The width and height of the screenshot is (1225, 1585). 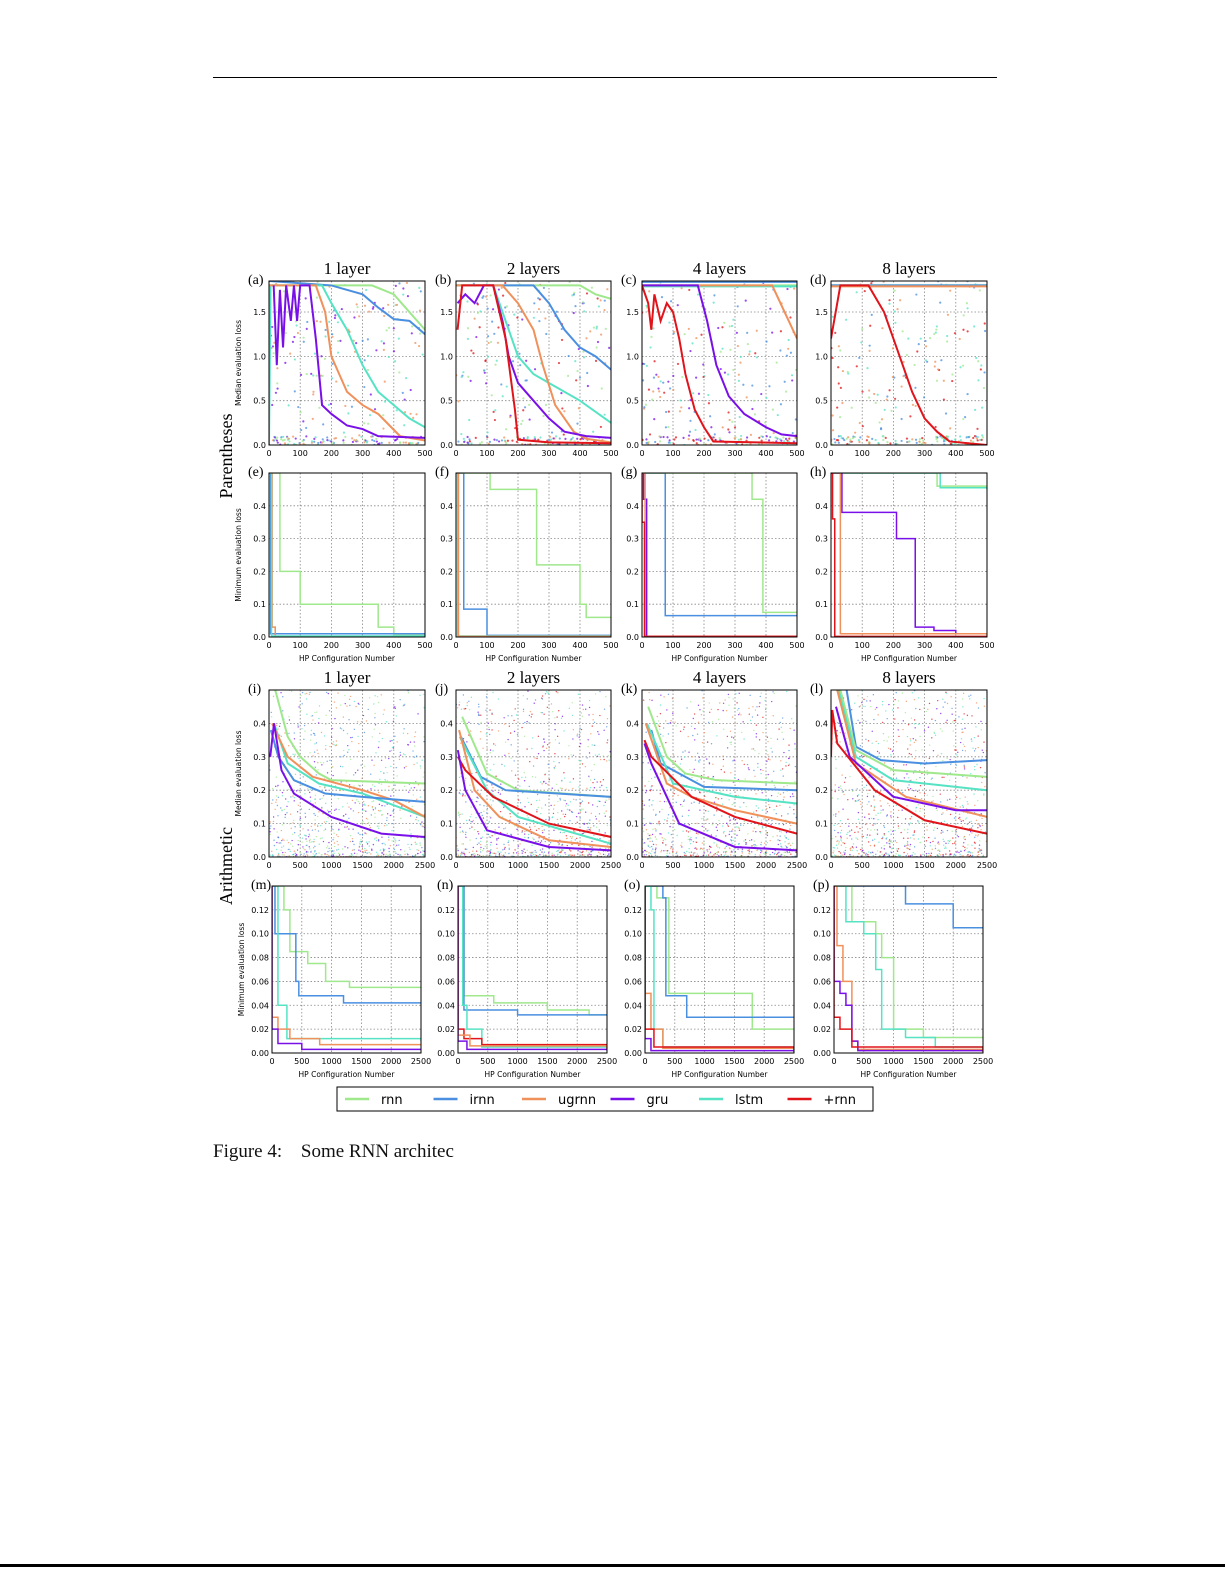 What do you see at coordinates (446, 790) in the screenshot?
I see `y-tick-label: 0.2` at bounding box center [446, 790].